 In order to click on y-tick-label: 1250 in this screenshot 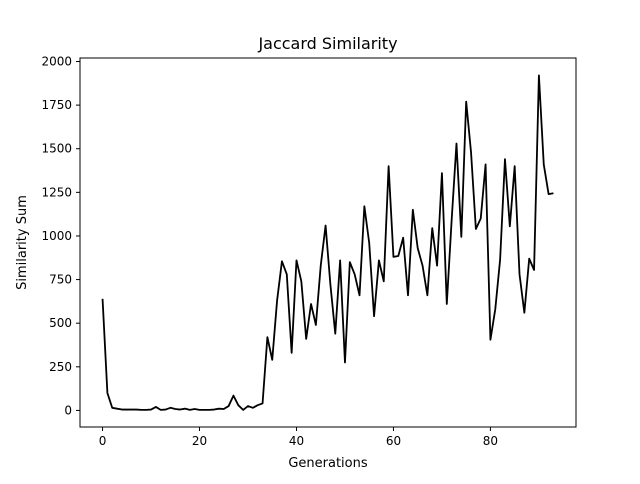, I will do `click(56, 192)`.